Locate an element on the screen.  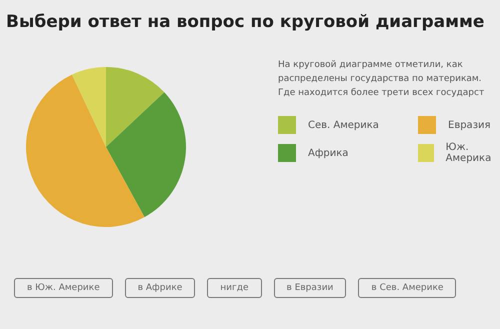
chart-title: Выбери ответ на вопрос по круговой диаграмме is located at coordinates (245, 22).